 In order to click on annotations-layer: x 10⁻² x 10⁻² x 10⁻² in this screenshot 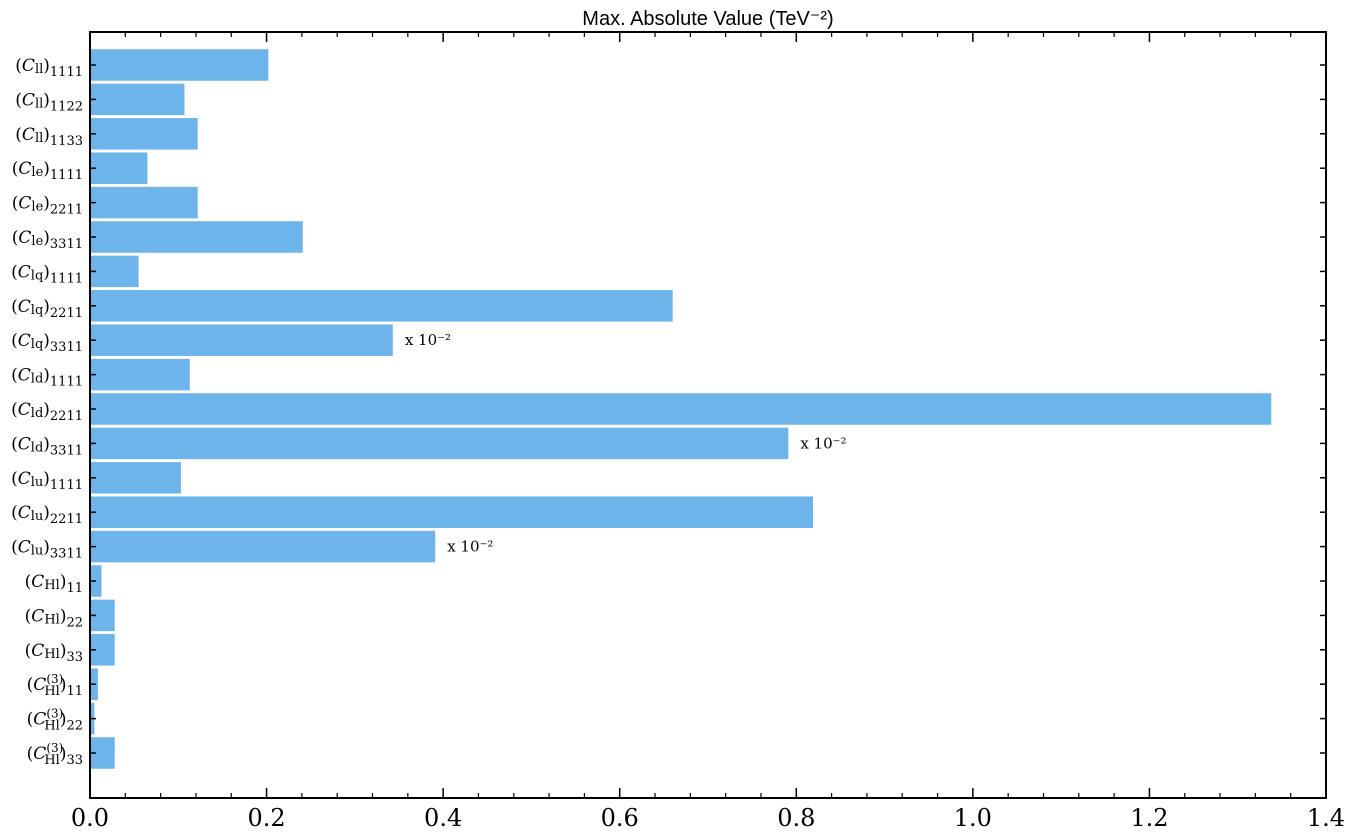, I will do `click(626, 443)`.